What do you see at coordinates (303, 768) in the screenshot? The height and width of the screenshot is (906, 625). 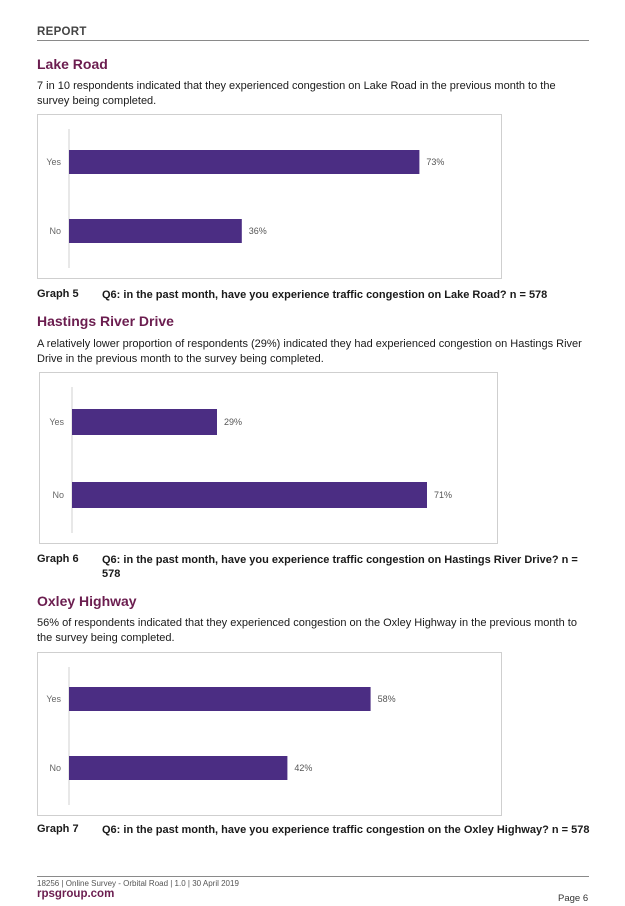 I see `data-label: 42%` at bounding box center [303, 768].